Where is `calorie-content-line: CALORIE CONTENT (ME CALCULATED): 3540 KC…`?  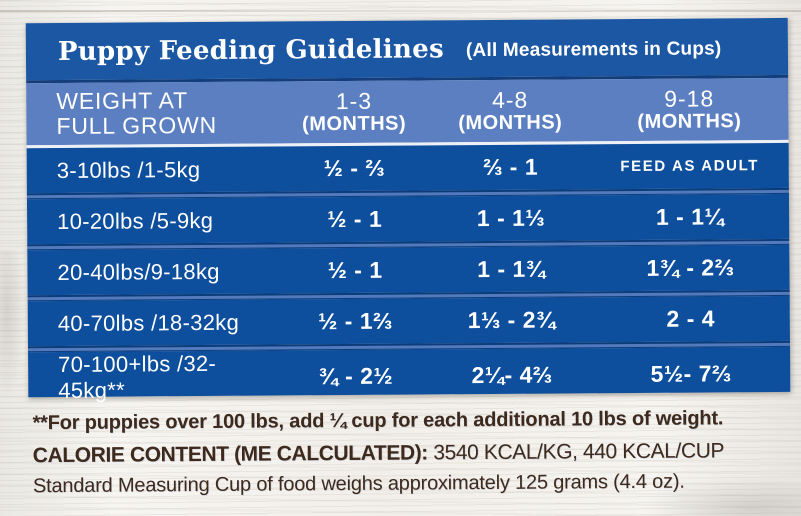 calorie-content-line: CALORIE CONTENT (ME CALCULATED): 3540 KC… is located at coordinates (414, 453).